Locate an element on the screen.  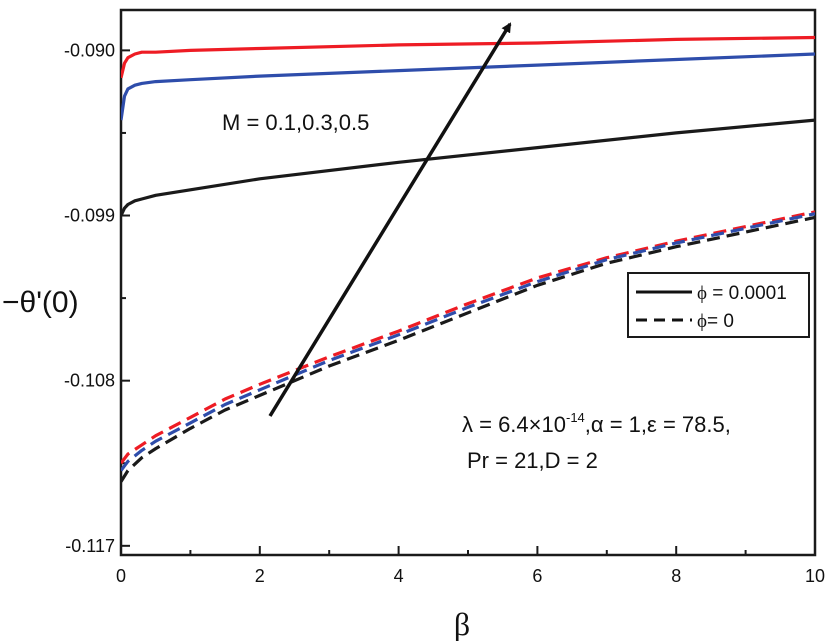
x-tick-label: 0 is located at coordinates (121, 576).